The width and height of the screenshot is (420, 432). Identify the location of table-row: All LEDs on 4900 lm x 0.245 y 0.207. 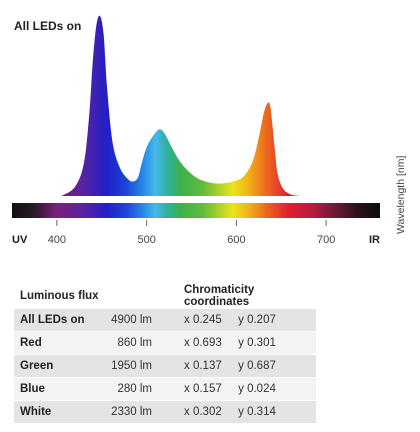
(165, 320).